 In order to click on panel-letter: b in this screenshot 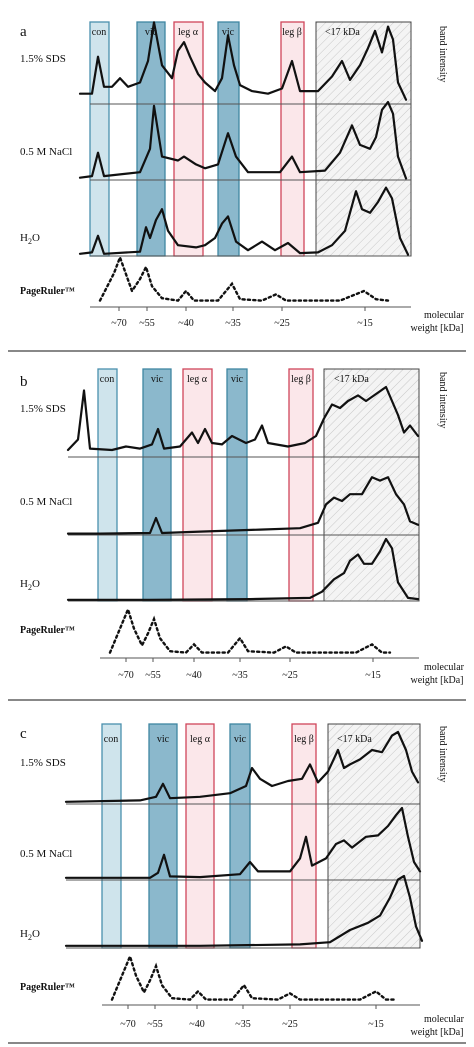, I will do `click(24, 382)`.